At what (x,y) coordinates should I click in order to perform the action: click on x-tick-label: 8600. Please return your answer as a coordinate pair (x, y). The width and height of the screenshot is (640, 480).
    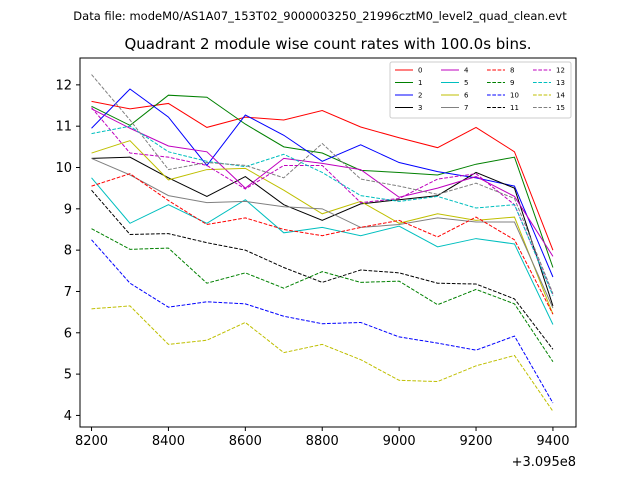
    Looking at the image, I should click on (245, 441).